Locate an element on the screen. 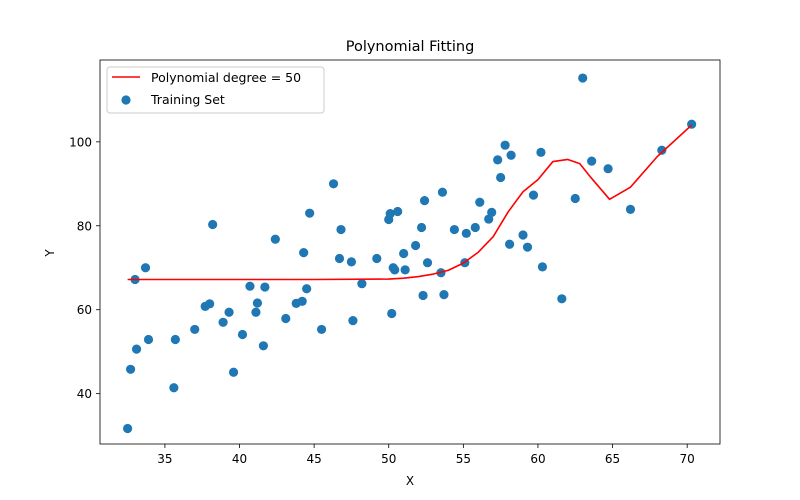 The width and height of the screenshot is (800, 500). legend-point-swatch is located at coordinates (126, 100).